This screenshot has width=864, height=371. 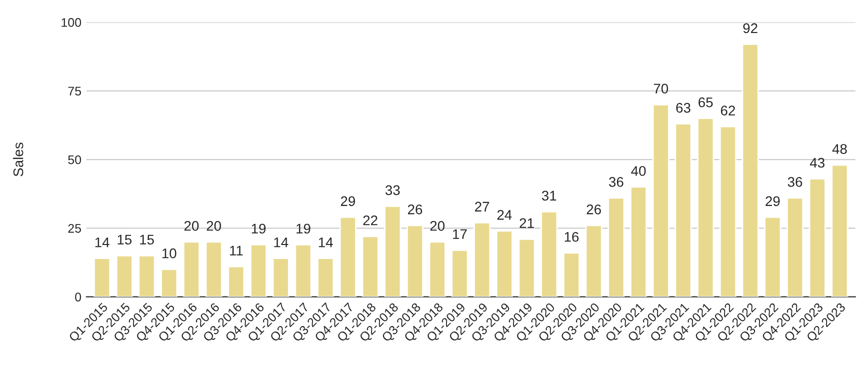 What do you see at coordinates (169, 253) in the screenshot?
I see `data-label: 10` at bounding box center [169, 253].